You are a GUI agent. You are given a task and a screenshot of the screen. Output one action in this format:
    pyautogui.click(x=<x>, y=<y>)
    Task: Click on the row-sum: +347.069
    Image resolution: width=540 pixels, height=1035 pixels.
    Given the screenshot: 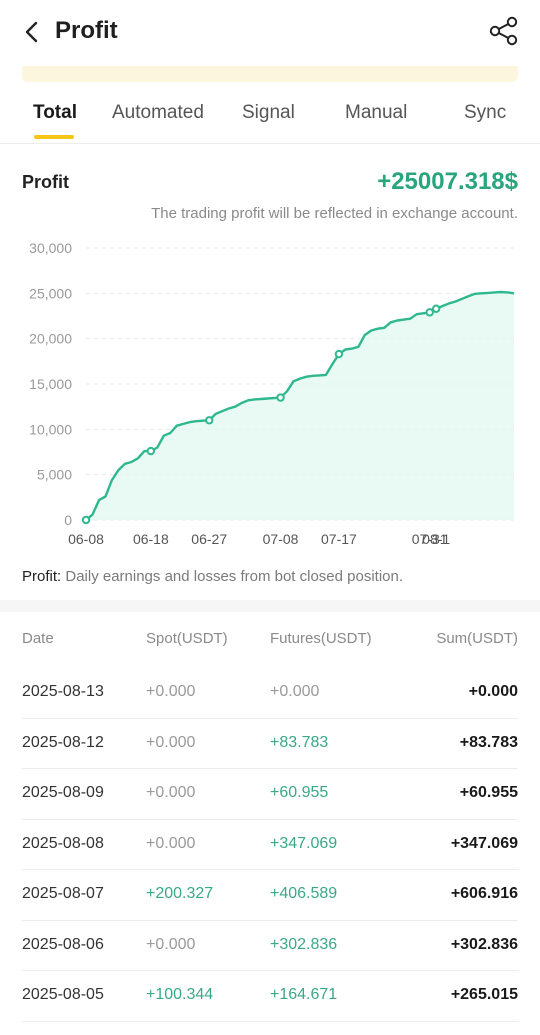 What is the action you would take?
    pyautogui.click(x=484, y=843)
    